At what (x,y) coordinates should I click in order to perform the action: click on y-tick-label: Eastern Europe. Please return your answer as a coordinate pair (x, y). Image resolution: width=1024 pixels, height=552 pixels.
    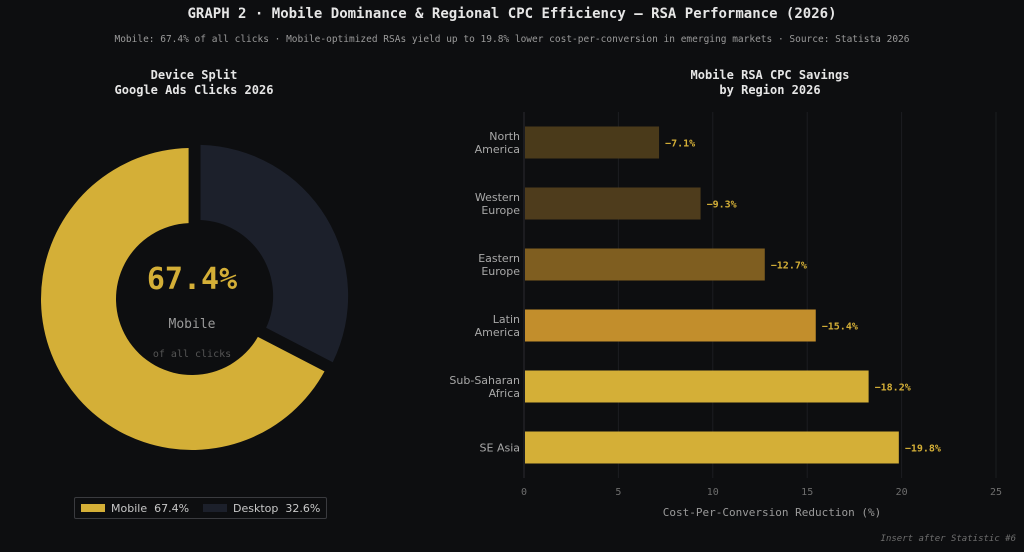
    Looking at the image, I should click on (499, 265).